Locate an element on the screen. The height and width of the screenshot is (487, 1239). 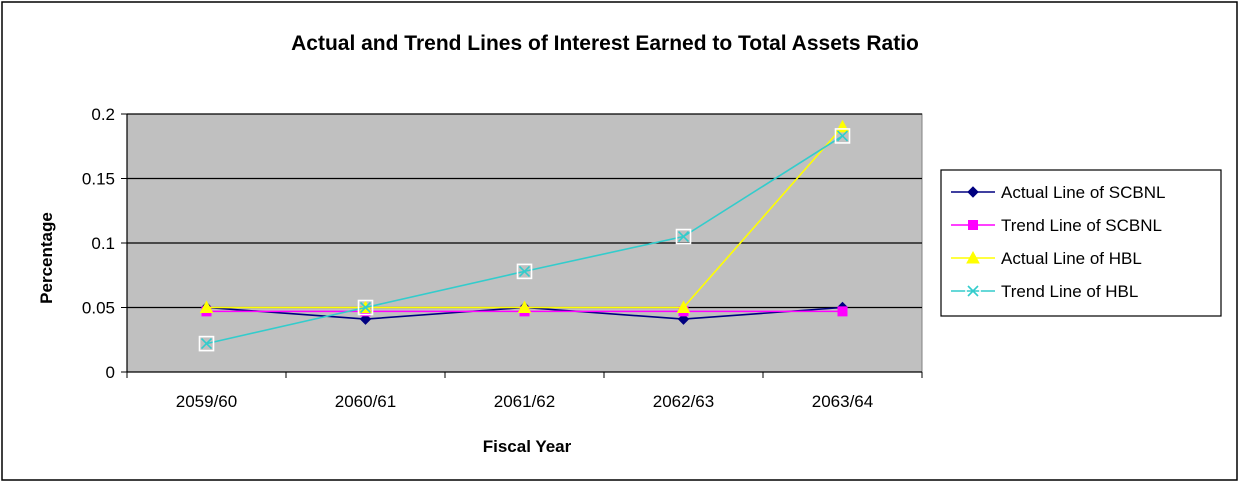
x-tick-label: 2061/62 is located at coordinates (524, 401).